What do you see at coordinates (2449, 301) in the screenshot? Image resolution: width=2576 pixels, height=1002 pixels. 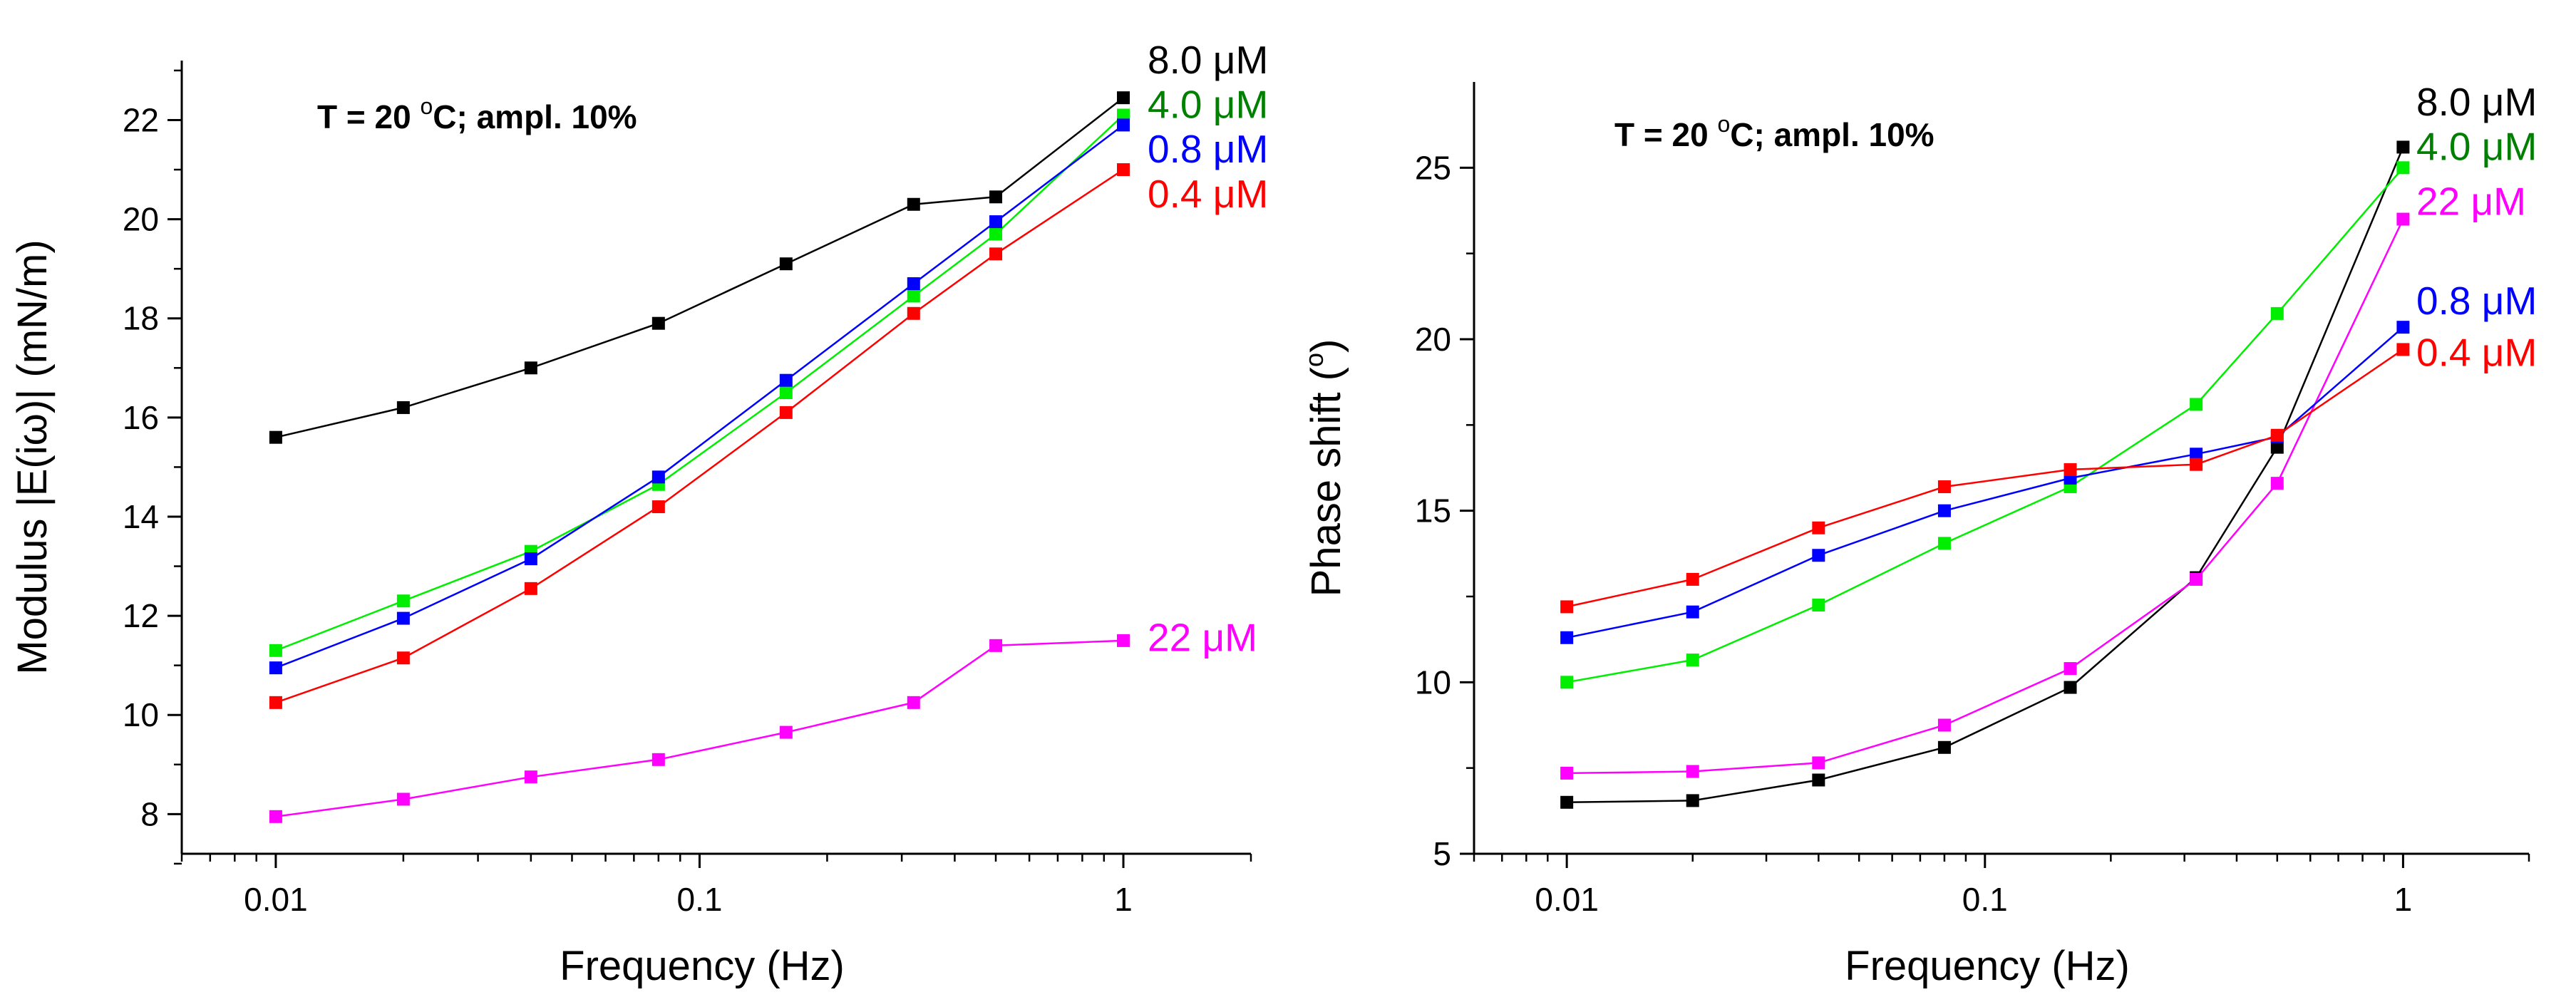 I see `legend-number: 0.8` at bounding box center [2449, 301].